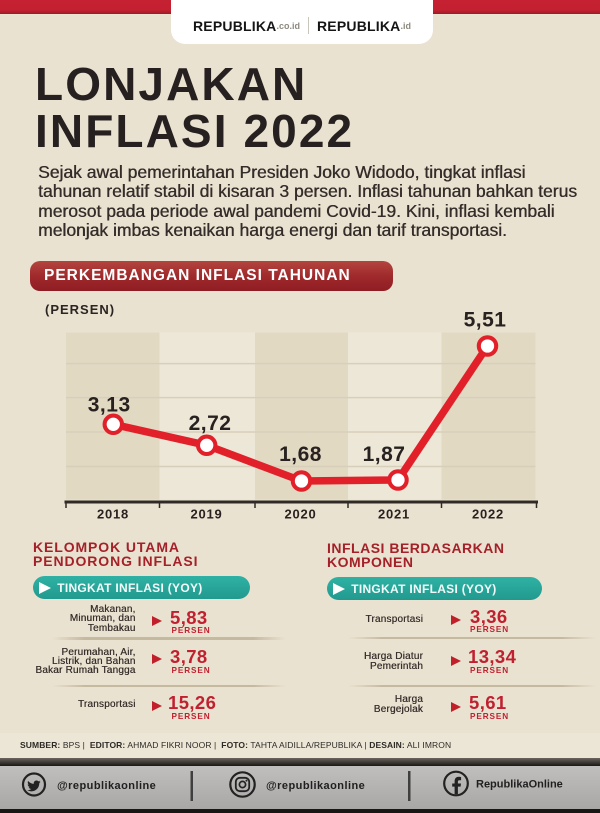  What do you see at coordinates (210, 423) in the screenshot?
I see `svg-text: 2,72` at bounding box center [210, 423].